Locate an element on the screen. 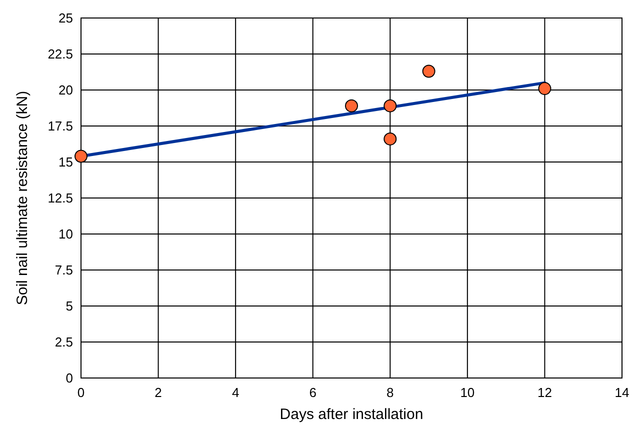 The height and width of the screenshot is (425, 641). y-tick-label: 5 is located at coordinates (69, 306).